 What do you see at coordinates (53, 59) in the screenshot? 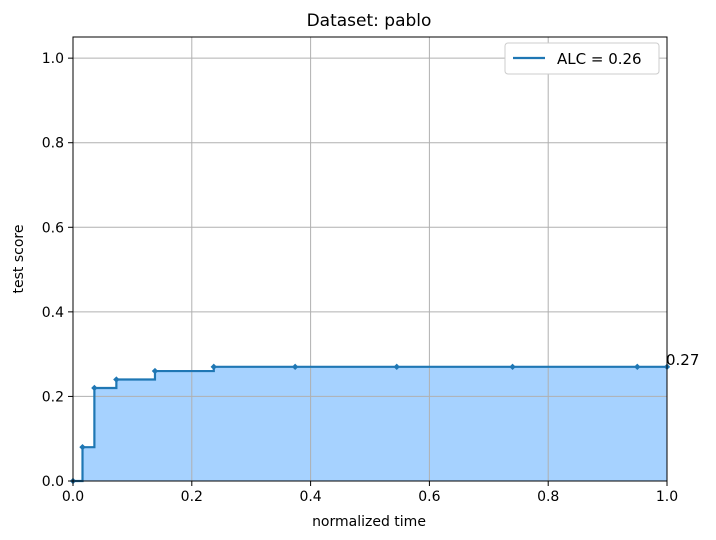
I see `y-tick-label: 1.0` at bounding box center [53, 59].